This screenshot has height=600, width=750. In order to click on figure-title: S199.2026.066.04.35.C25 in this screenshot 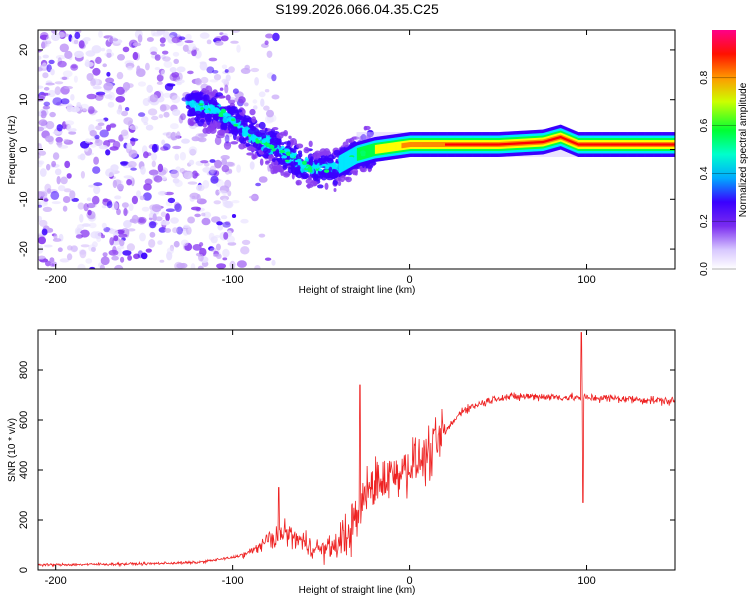, I will do `click(357, 9)`.